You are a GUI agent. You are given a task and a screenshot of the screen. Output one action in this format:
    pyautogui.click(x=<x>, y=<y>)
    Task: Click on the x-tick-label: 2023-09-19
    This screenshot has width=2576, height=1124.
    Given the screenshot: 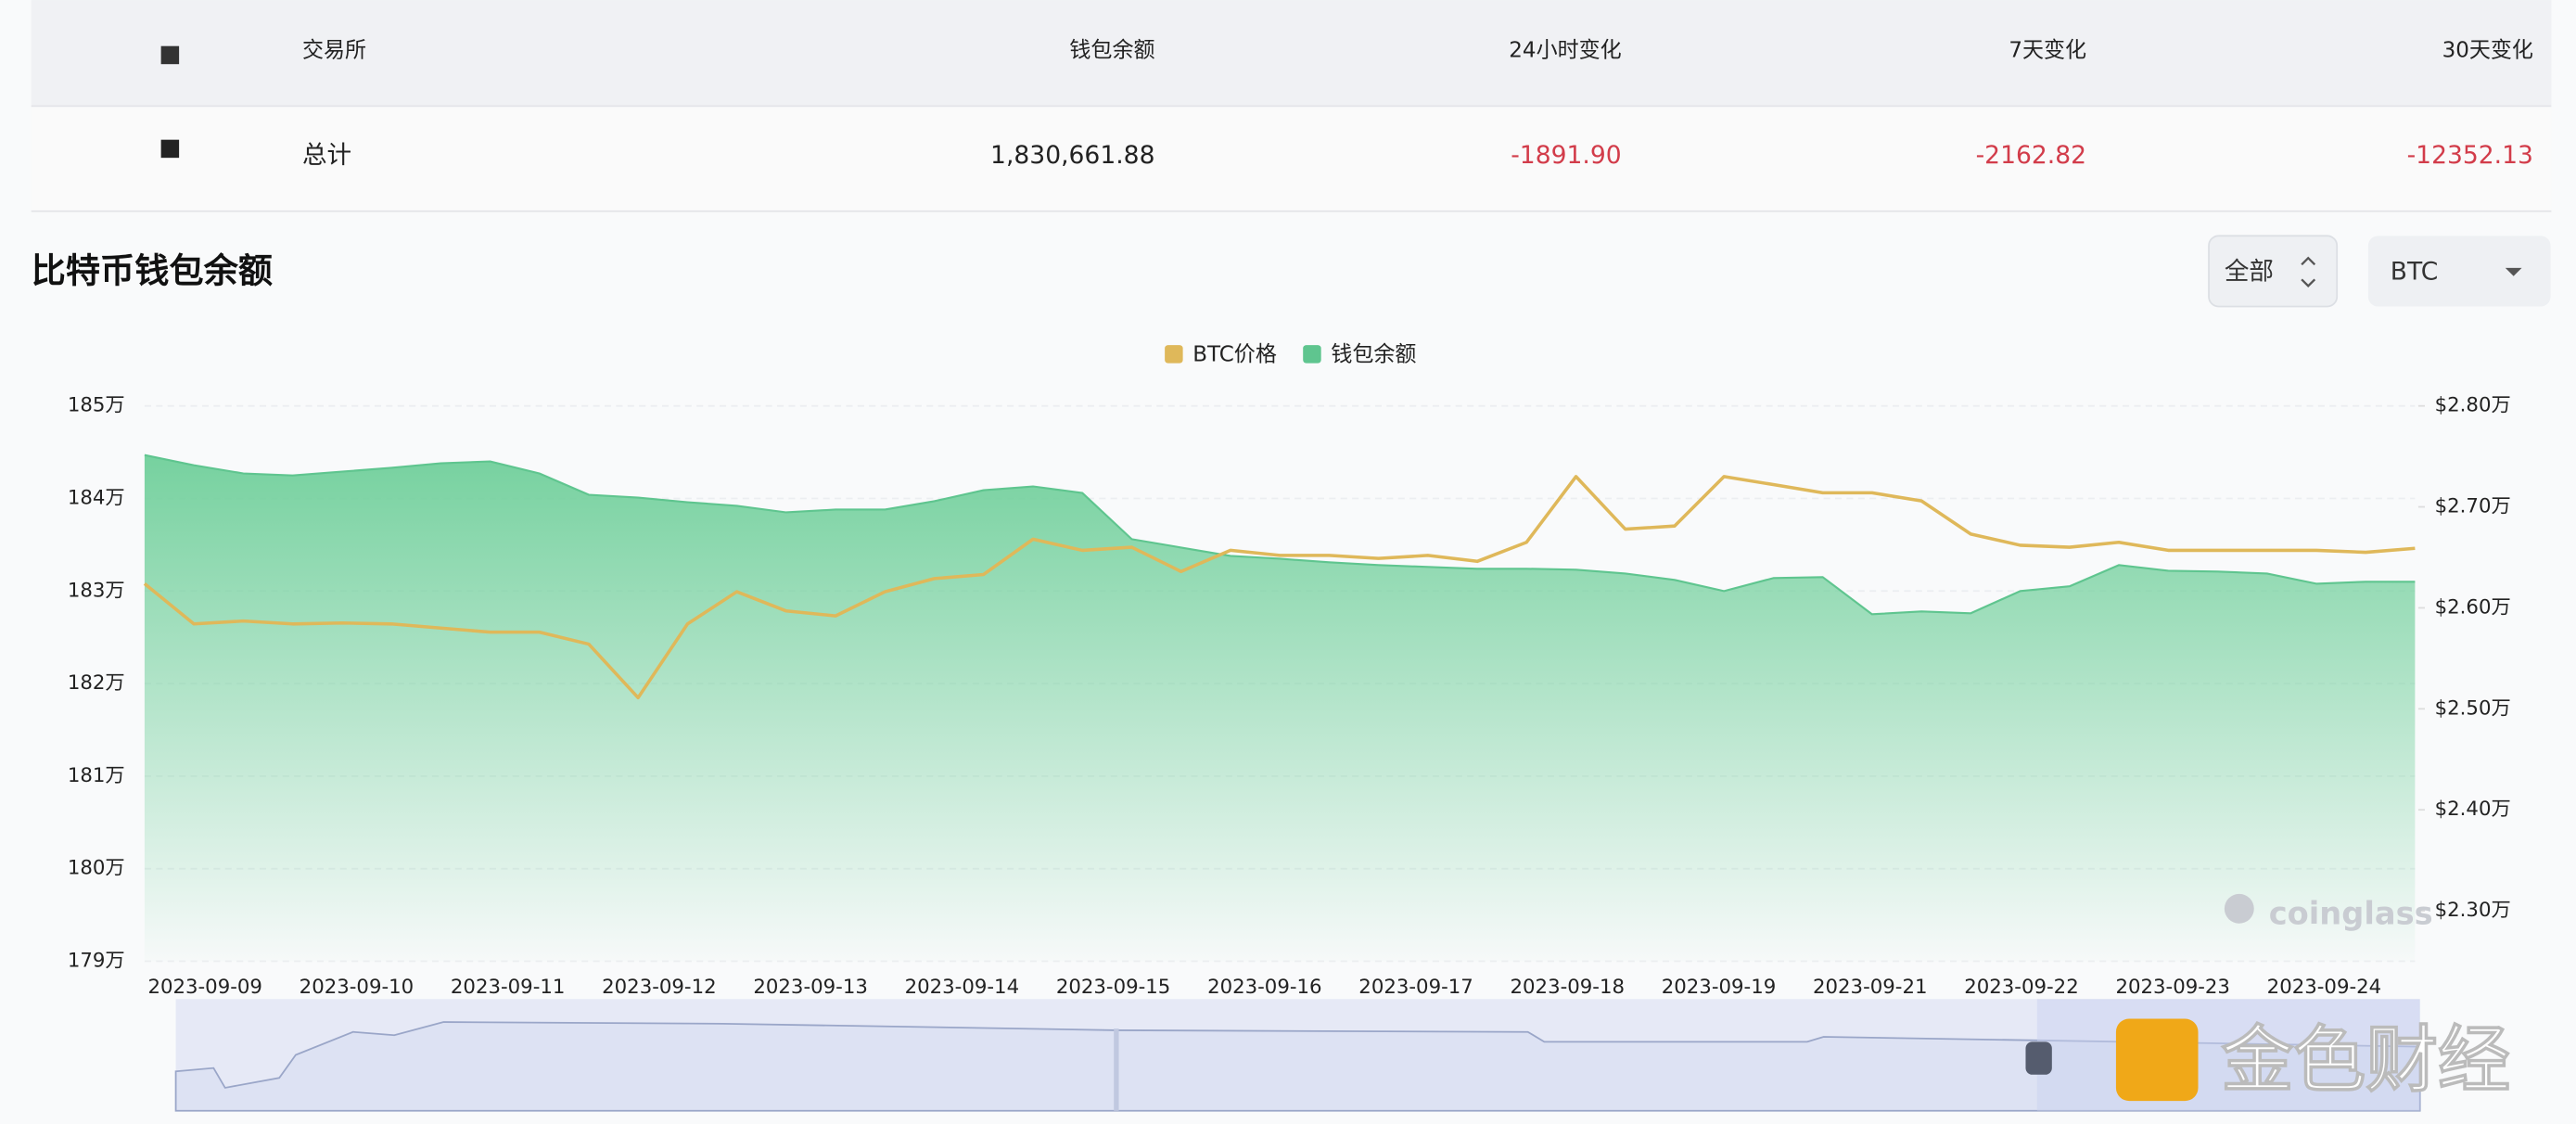 What is the action you would take?
    pyautogui.click(x=1719, y=987)
    